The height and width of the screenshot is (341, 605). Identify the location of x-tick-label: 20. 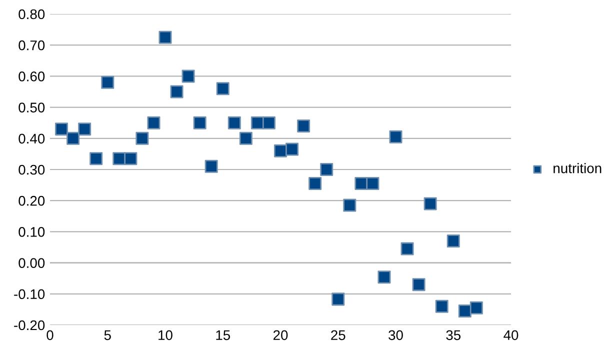
(280, 335).